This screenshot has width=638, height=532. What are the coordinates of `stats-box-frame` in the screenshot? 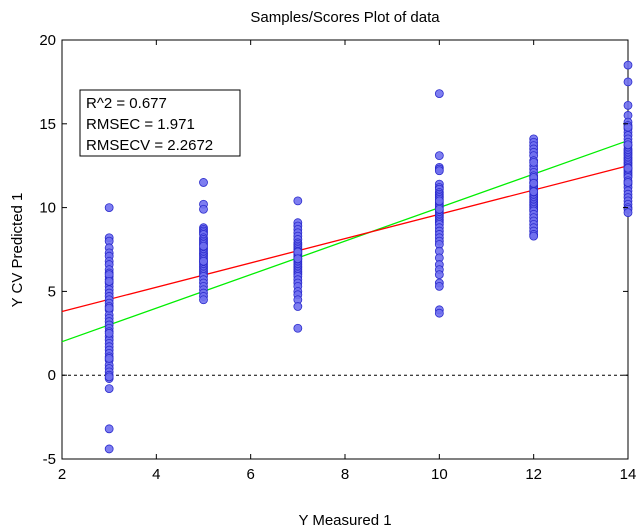 It's located at (160, 123).